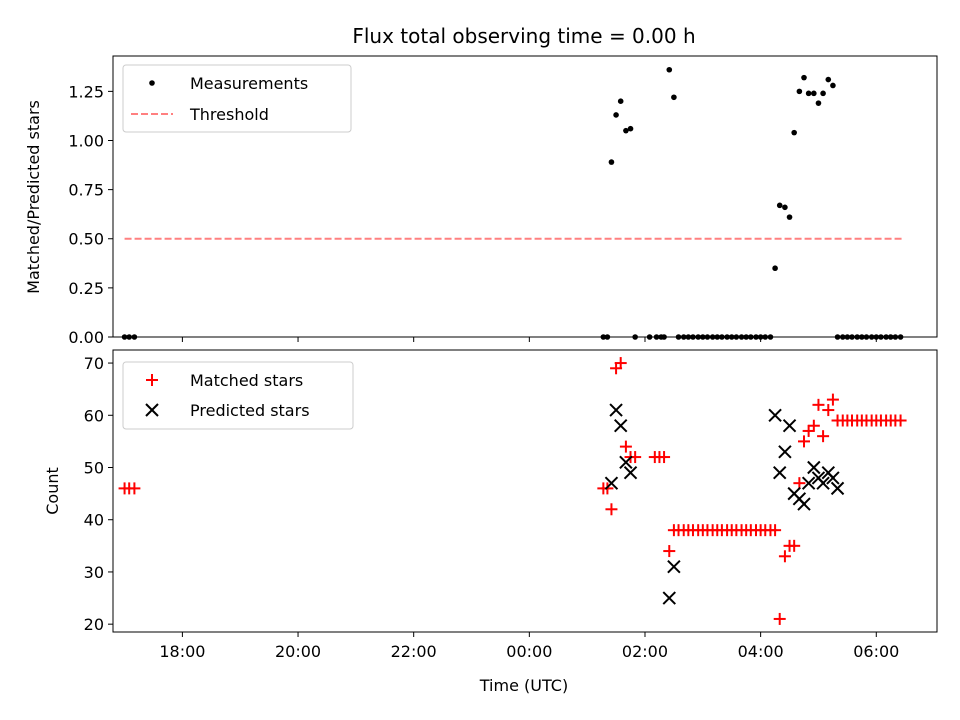  What do you see at coordinates (152, 83) in the screenshot?
I see `legend-measurements-marker` at bounding box center [152, 83].